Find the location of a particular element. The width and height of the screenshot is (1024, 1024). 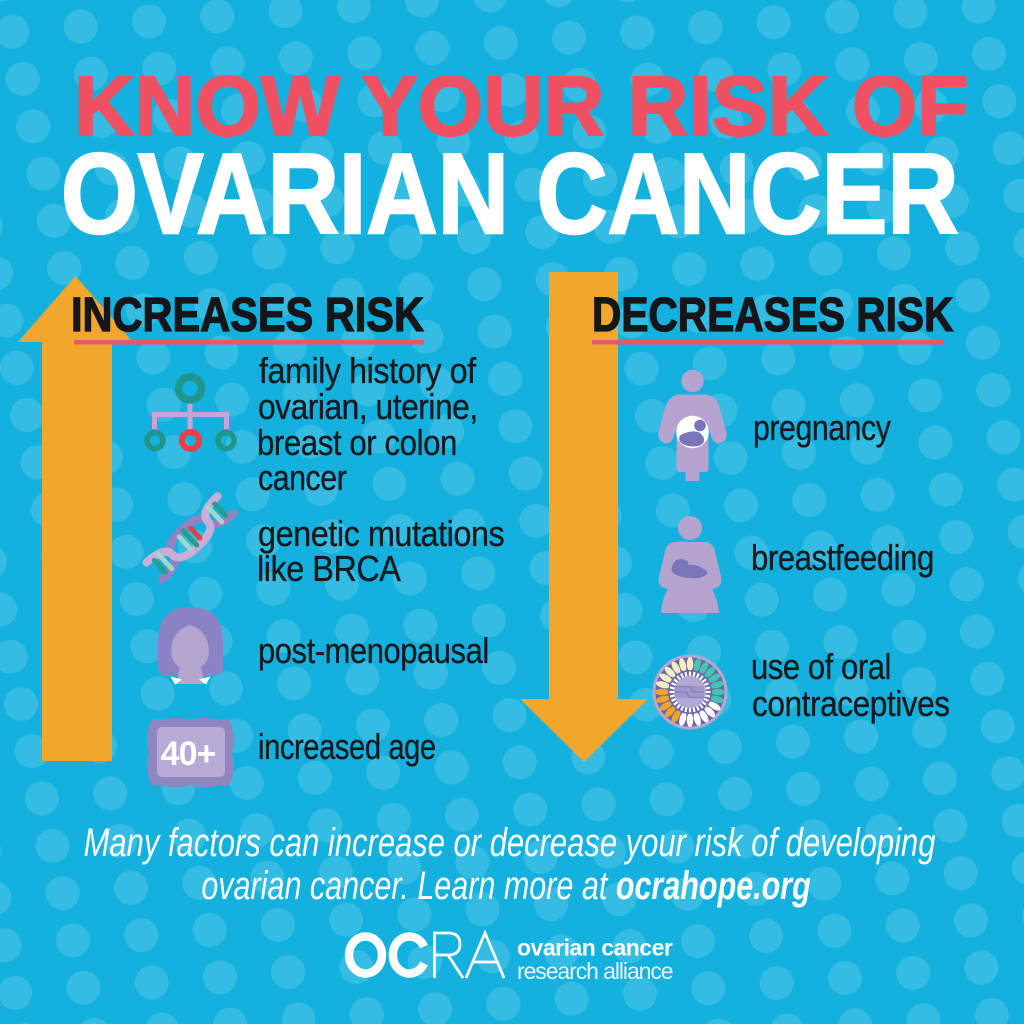

svg-text: ovarian cancer is located at coordinates (595, 948).